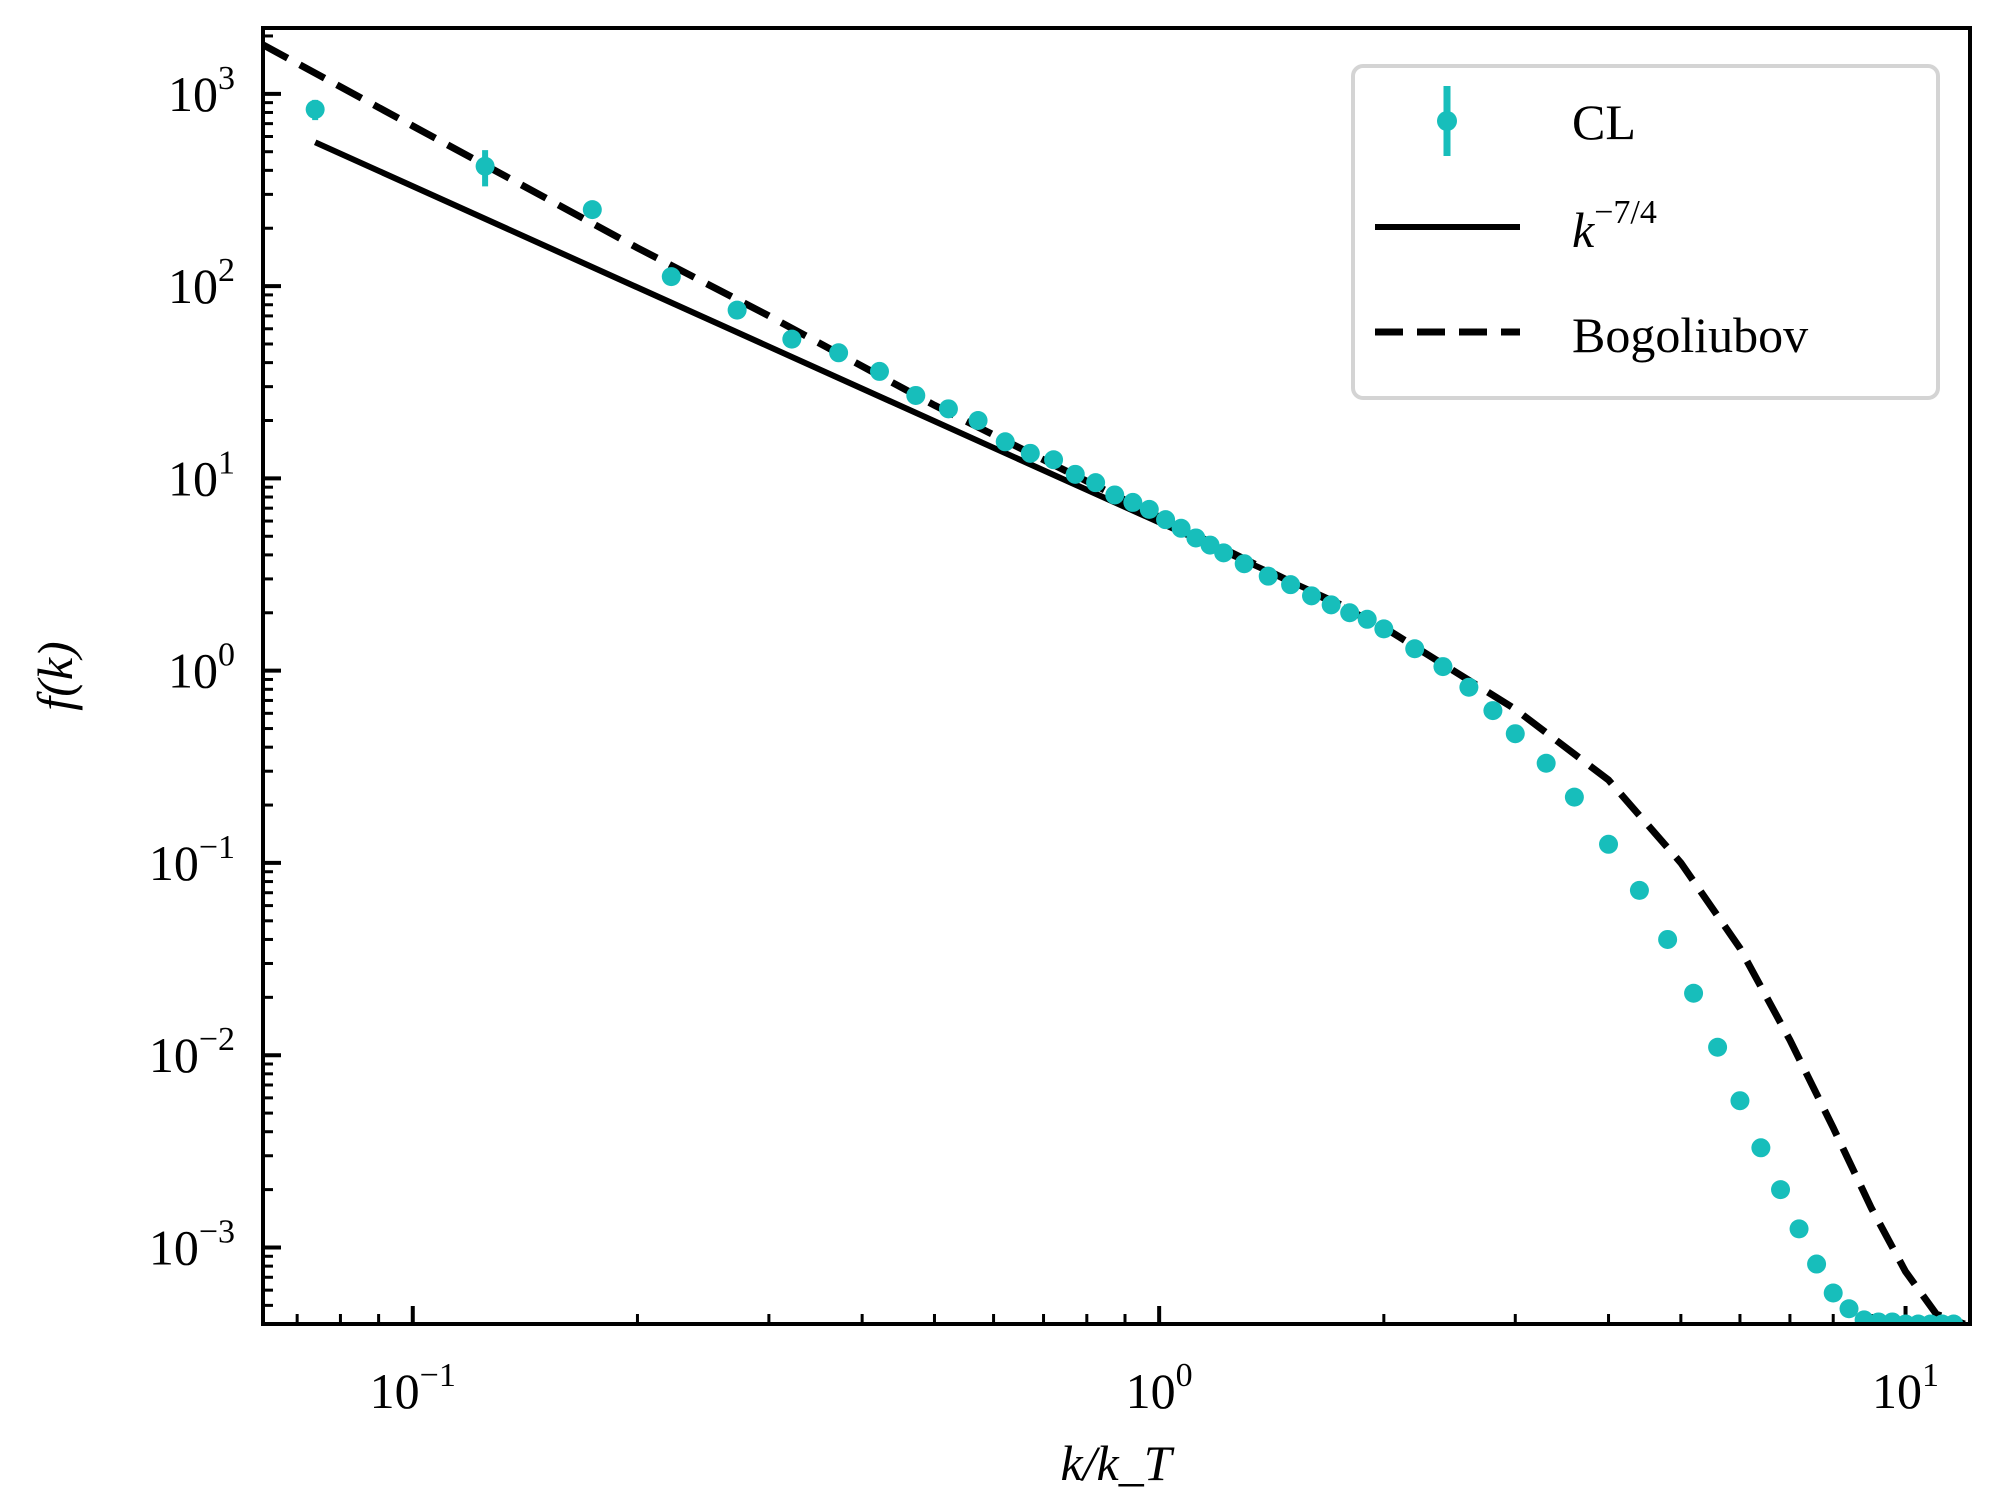 The width and height of the screenshot is (2000, 1500). What do you see at coordinates (1117, 1463) in the screenshot?
I see `x-axis-label: k/k_T` at bounding box center [1117, 1463].